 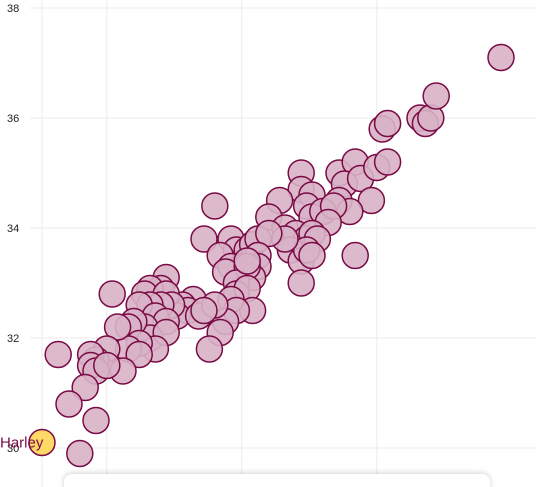 I want to click on y-tick-label: 32, so click(x=13, y=339).